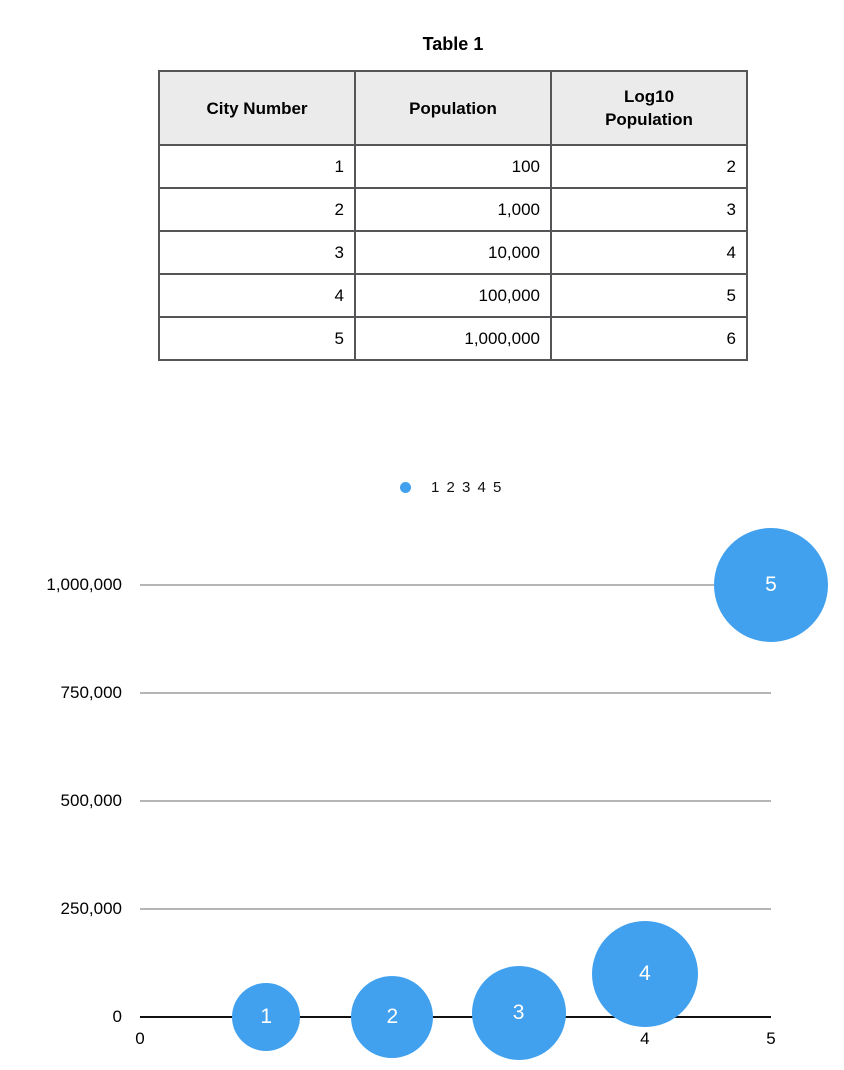 The height and width of the screenshot is (1070, 844). I want to click on table-title: Table 1, so click(453, 44).